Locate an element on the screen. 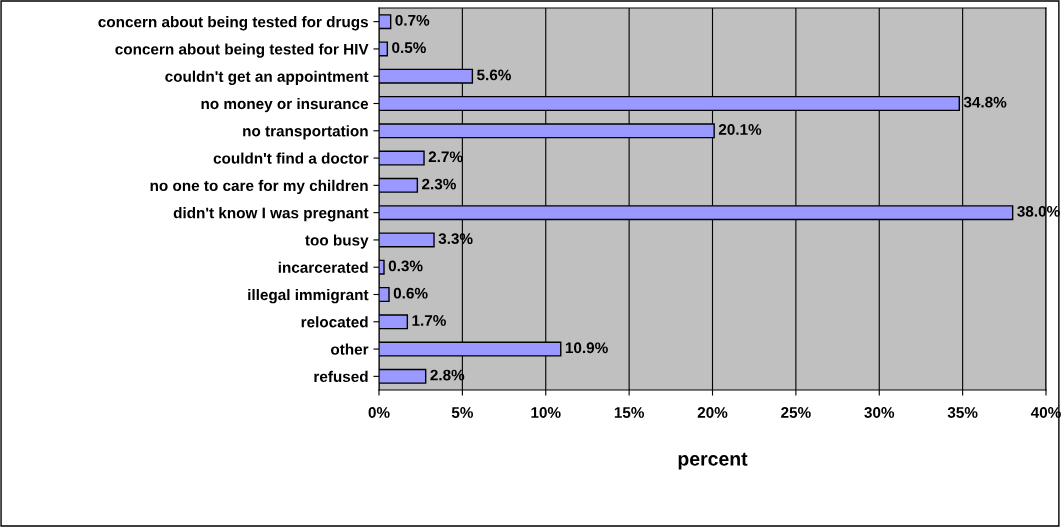  y-tick-label: couldn't find a doctor is located at coordinates (291, 158).